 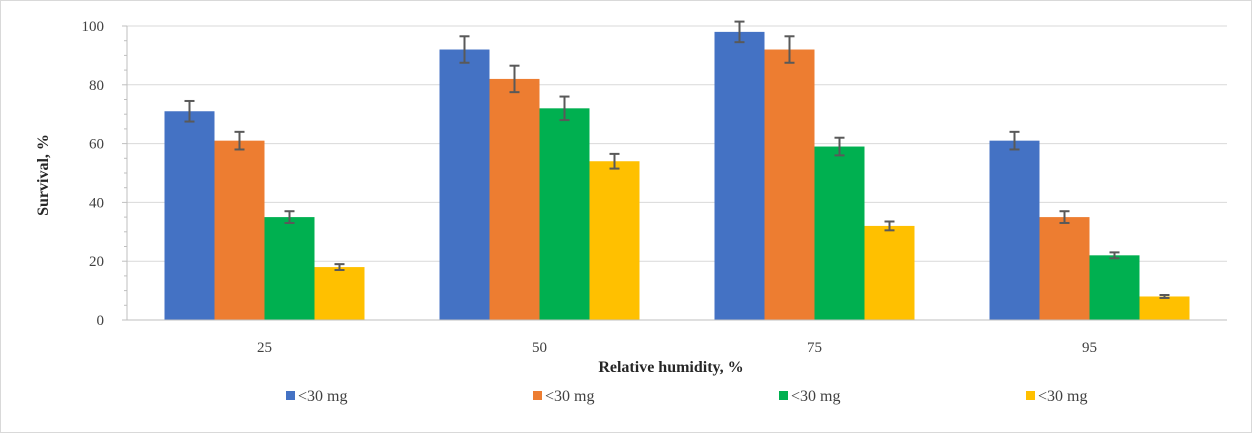 What do you see at coordinates (677, 337) in the screenshot?
I see `x-axis: 25 50 75 95` at bounding box center [677, 337].